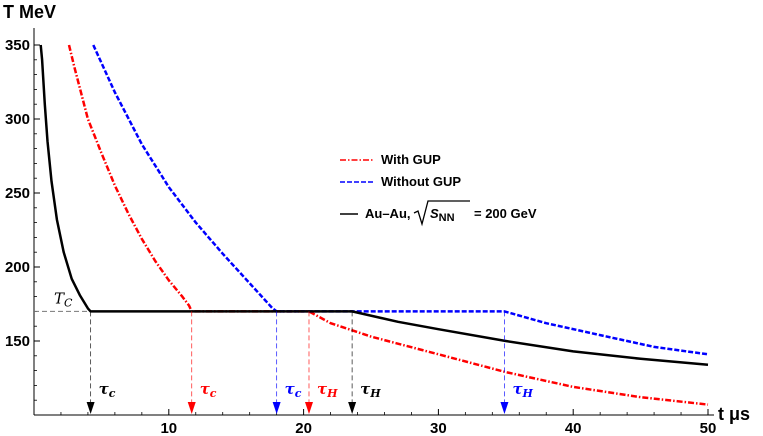 This screenshot has height=436, width=763. I want to click on legend-with-gup: With GUP, so click(390, 159).